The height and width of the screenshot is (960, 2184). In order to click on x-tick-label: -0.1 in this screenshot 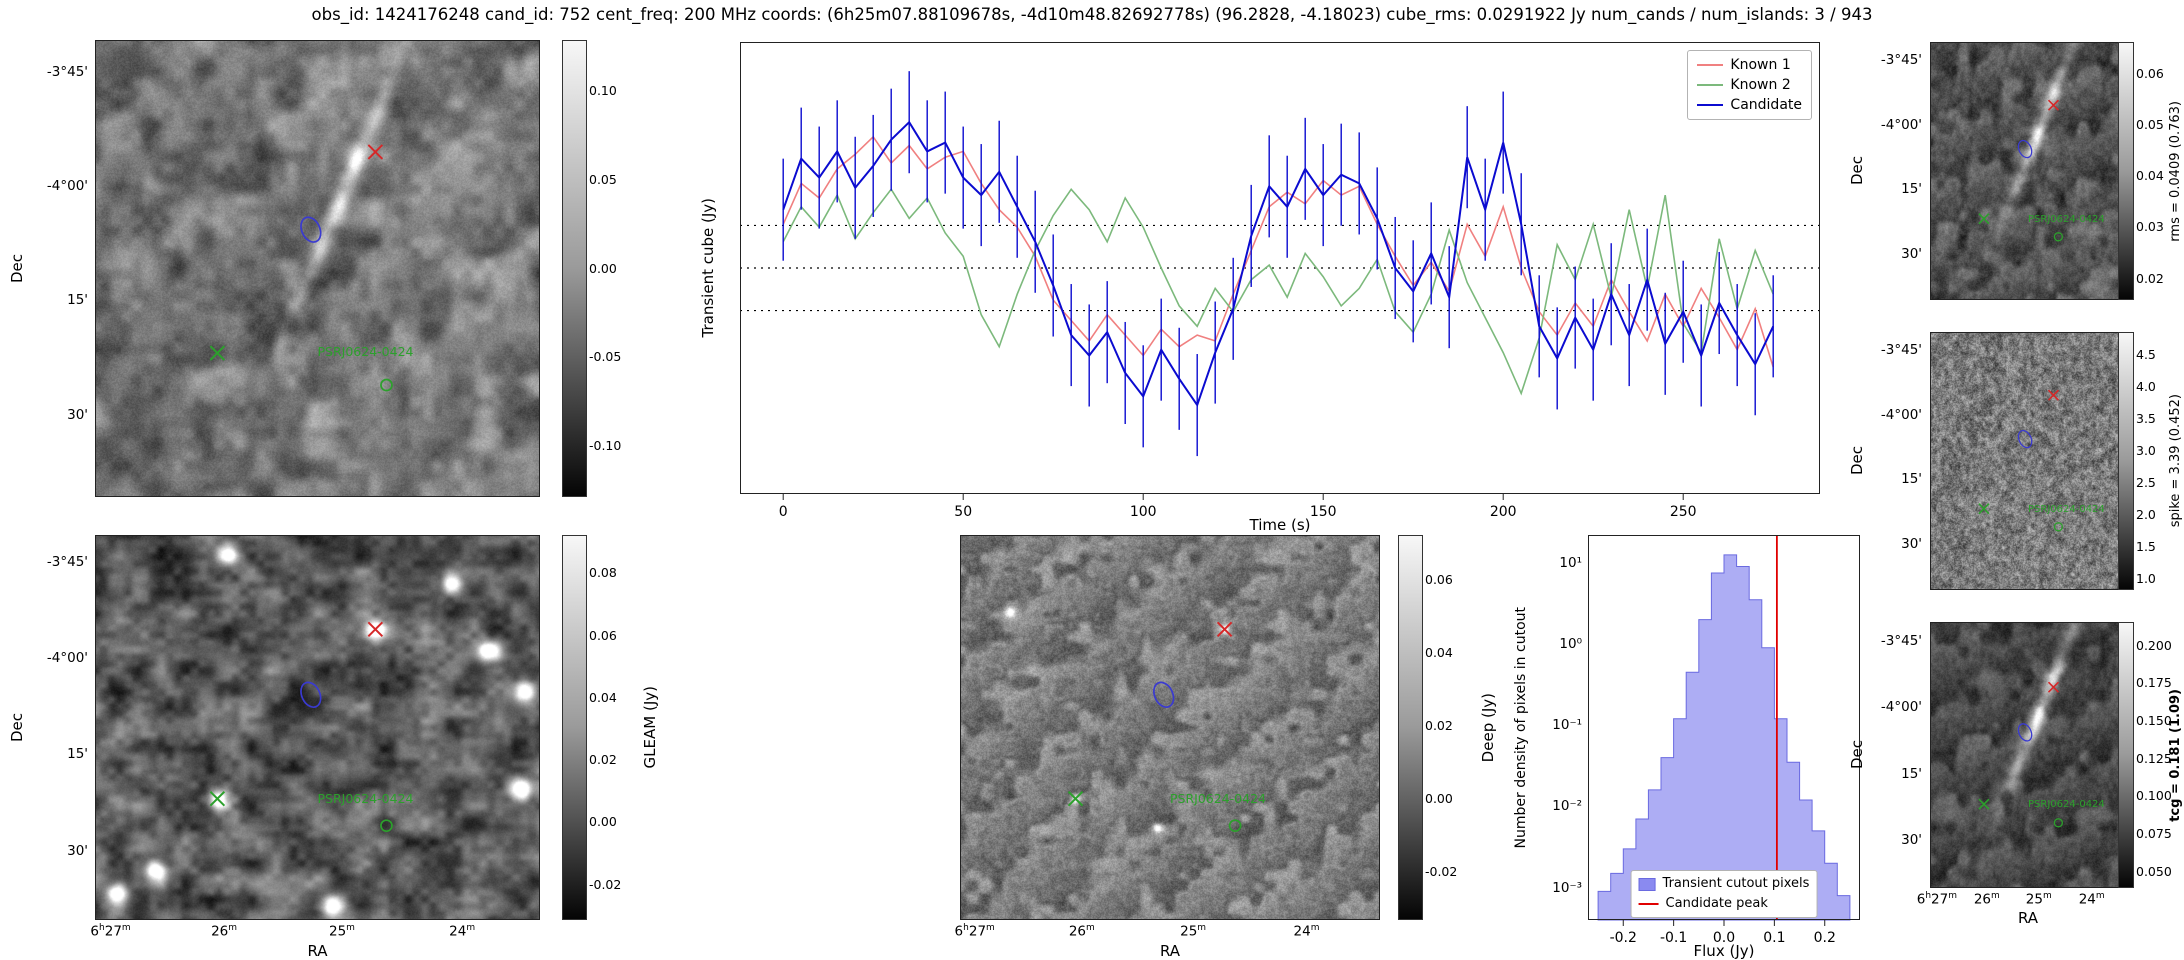, I will do `click(1673, 938)`.